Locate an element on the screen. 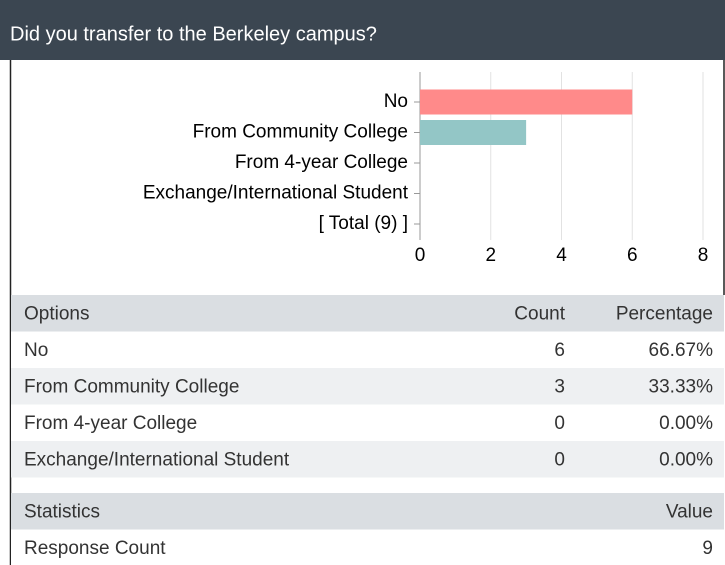  x-tick-label: 4 is located at coordinates (561, 255).